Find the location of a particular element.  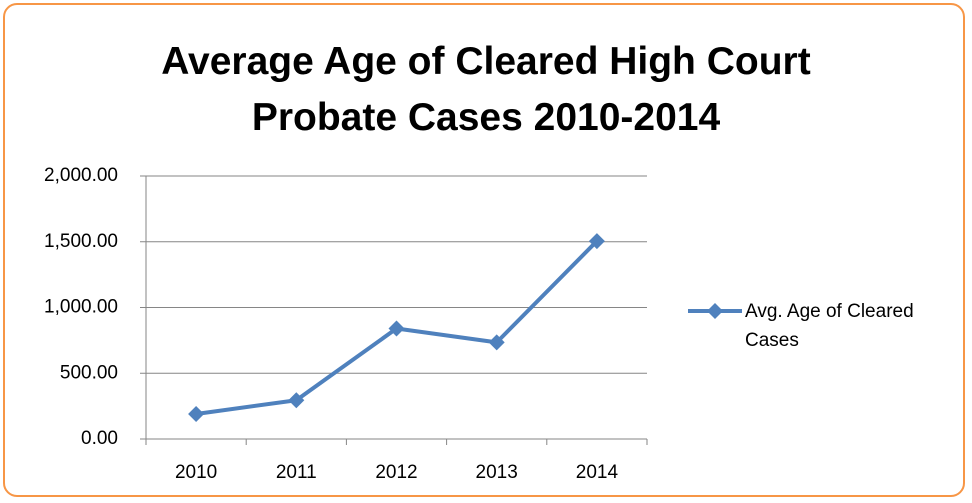

legend-label: Avg. Age of Cleared Cases is located at coordinates (829, 326).